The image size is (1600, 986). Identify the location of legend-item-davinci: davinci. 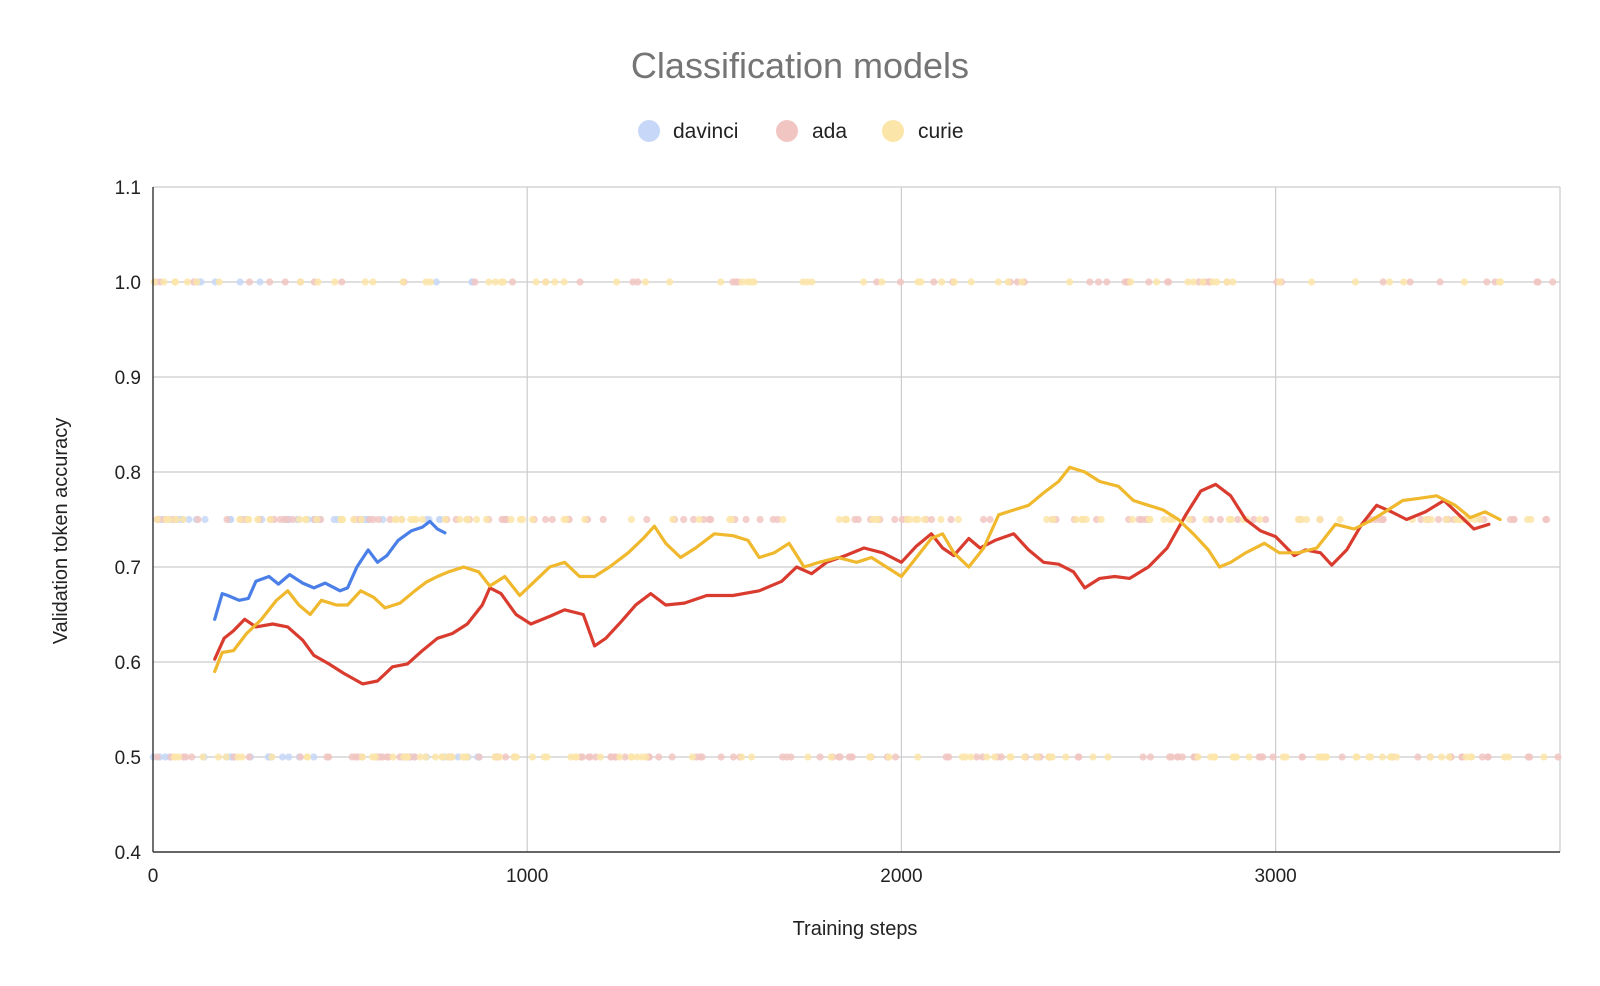
(688, 131).